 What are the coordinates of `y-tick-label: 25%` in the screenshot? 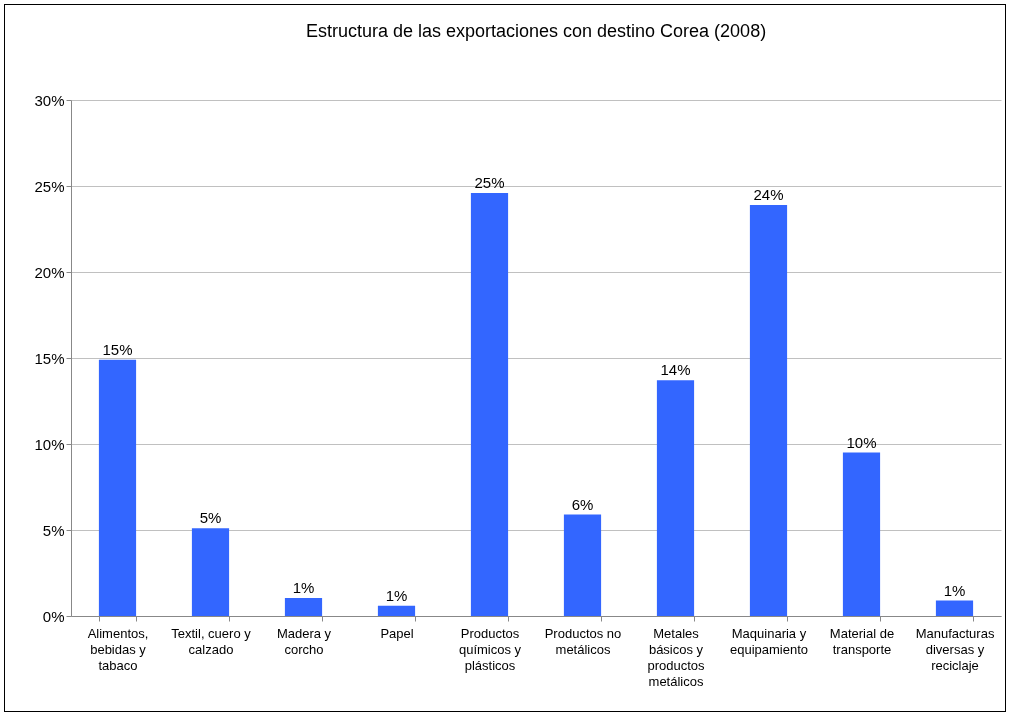 It's located at (49, 186).